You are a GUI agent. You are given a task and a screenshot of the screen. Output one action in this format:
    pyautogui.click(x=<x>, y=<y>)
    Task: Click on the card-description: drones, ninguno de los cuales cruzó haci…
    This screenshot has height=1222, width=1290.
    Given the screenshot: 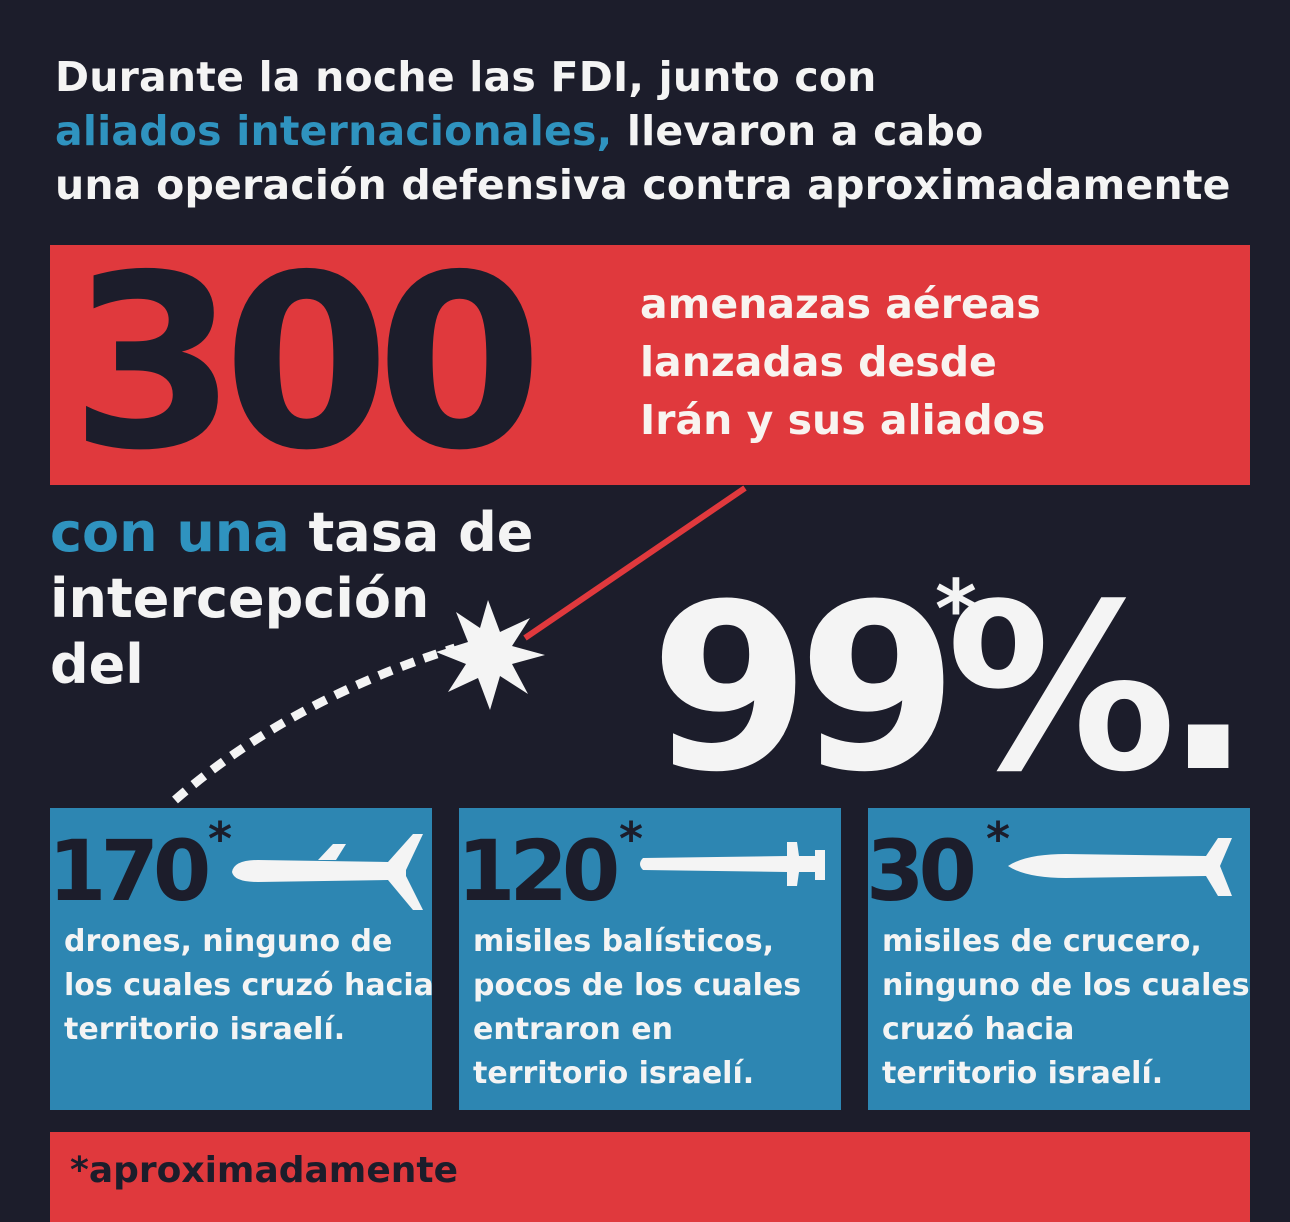 What is the action you would take?
    pyautogui.click(x=249, y=986)
    